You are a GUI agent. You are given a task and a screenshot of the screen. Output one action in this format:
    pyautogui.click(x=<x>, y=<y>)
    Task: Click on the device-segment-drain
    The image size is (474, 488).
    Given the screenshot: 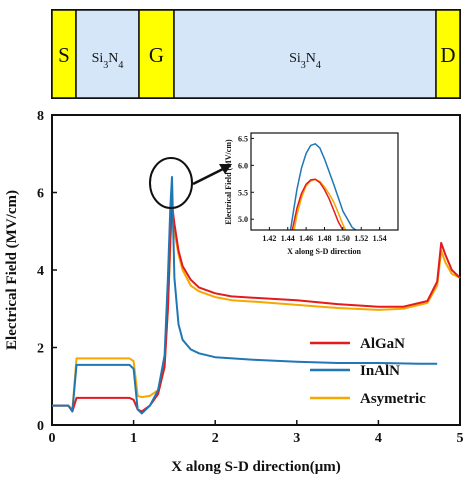 What is the action you would take?
    pyautogui.click(x=448, y=54)
    